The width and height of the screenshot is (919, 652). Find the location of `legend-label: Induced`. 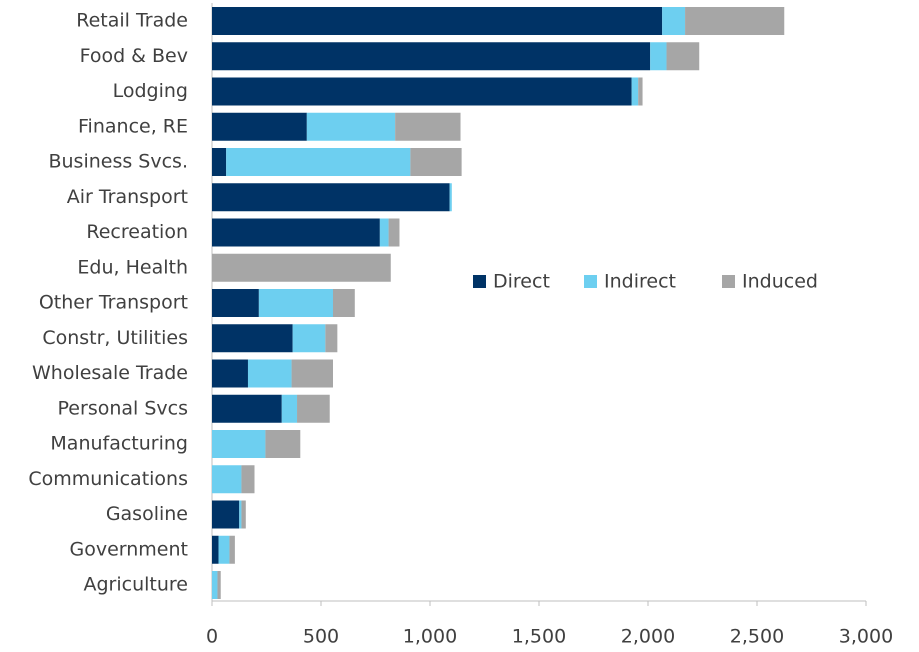

legend-label: Induced is located at coordinates (780, 282).